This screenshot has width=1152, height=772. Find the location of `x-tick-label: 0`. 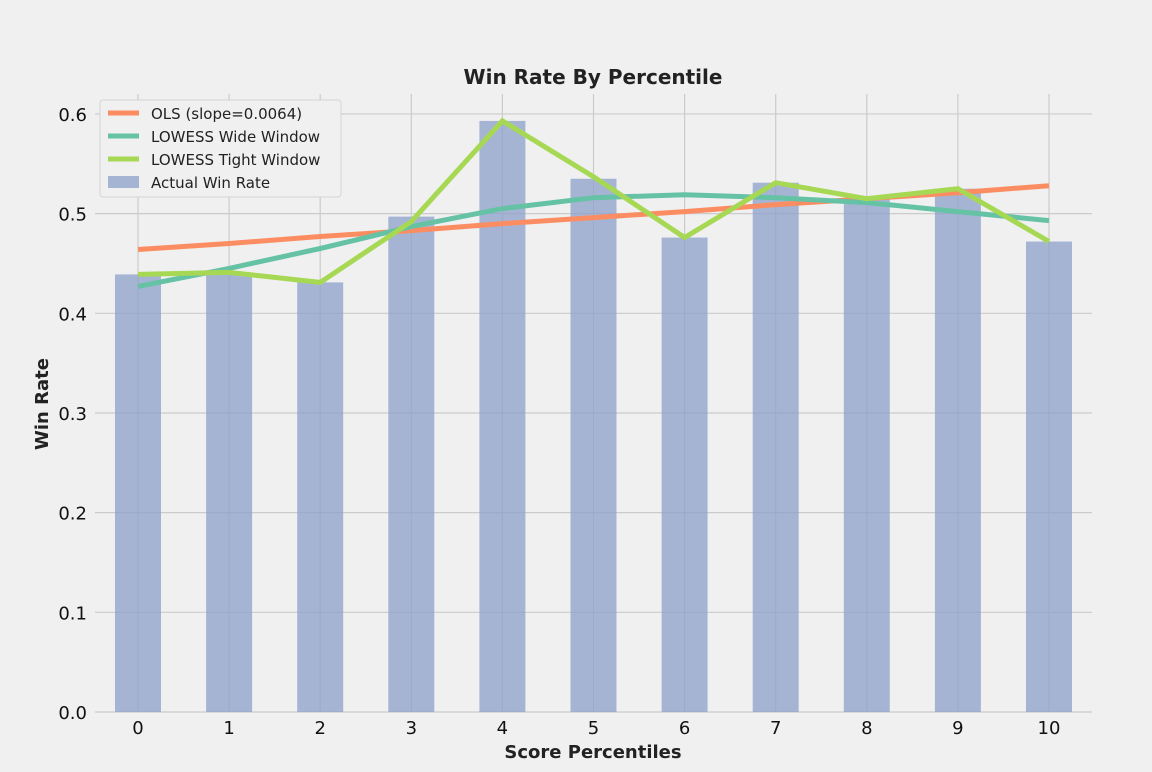

x-tick-label: 0 is located at coordinates (137, 728).